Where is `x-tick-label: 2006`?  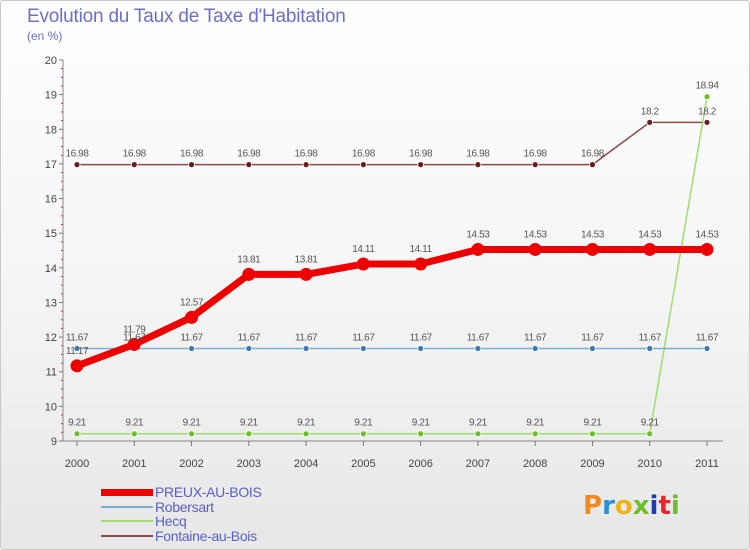
x-tick-label: 2006 is located at coordinates (420, 464).